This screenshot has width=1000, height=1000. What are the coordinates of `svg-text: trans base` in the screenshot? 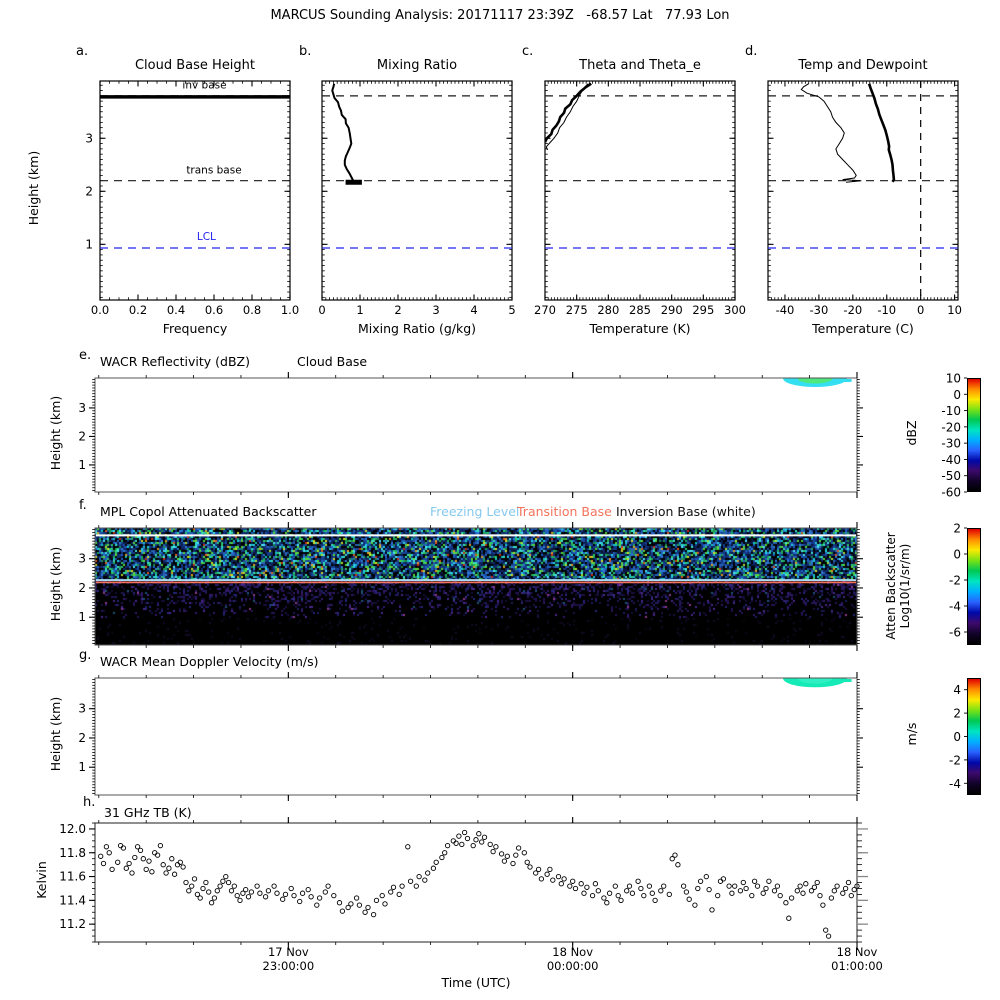 It's located at (213, 170).